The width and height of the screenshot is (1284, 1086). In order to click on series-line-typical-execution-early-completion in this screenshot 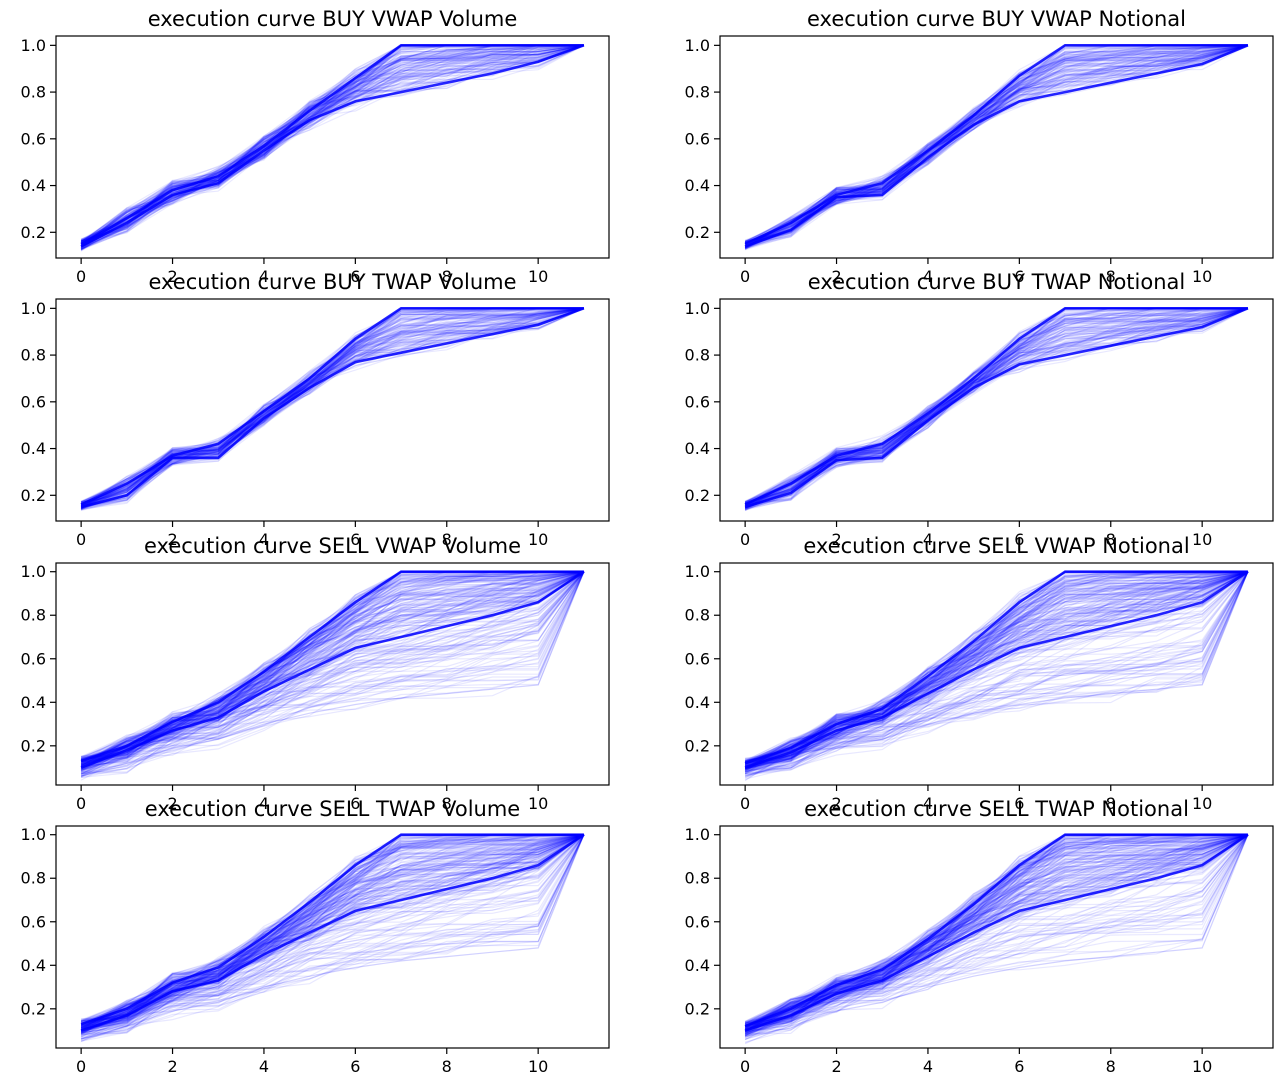, I will do `click(996, 930)`.